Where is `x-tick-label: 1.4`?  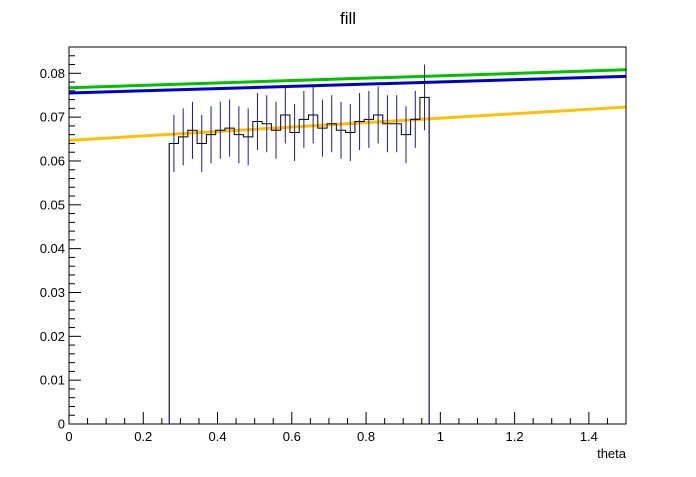 x-tick-label: 1.4 is located at coordinates (589, 436).